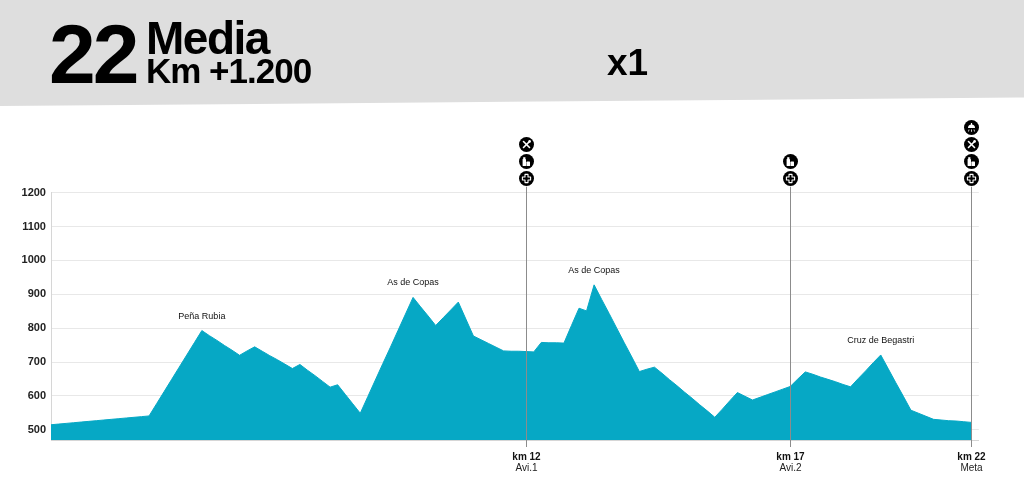 Image resolution: width=1024 pixels, height=500 pixels. I want to click on y-tick-label: 1000, so click(33, 259).